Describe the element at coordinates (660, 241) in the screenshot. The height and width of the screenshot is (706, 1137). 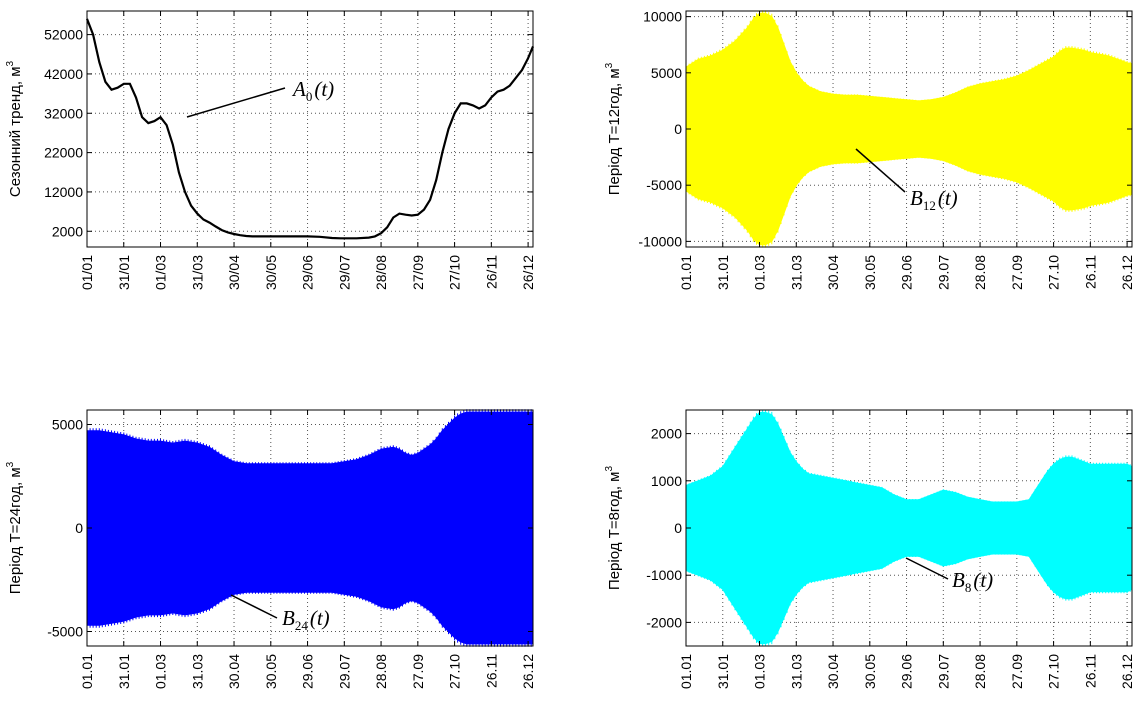
I see `y-tick-label: -10000` at that location.